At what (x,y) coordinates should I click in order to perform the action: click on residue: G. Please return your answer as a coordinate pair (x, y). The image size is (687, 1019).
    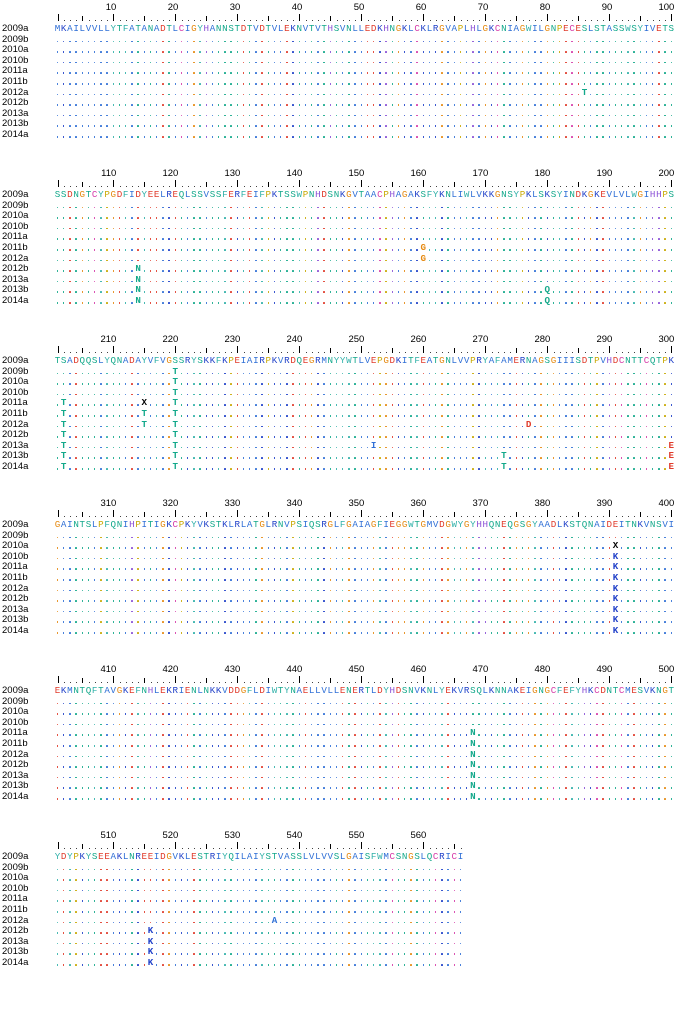
    Looking at the image, I should click on (523, 28).